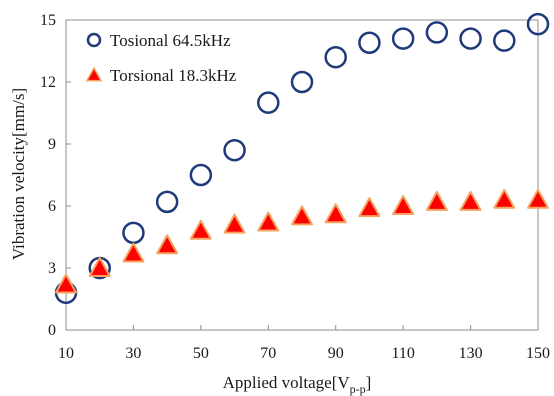  I want to click on y-tick-label: 6, so click(52, 206).